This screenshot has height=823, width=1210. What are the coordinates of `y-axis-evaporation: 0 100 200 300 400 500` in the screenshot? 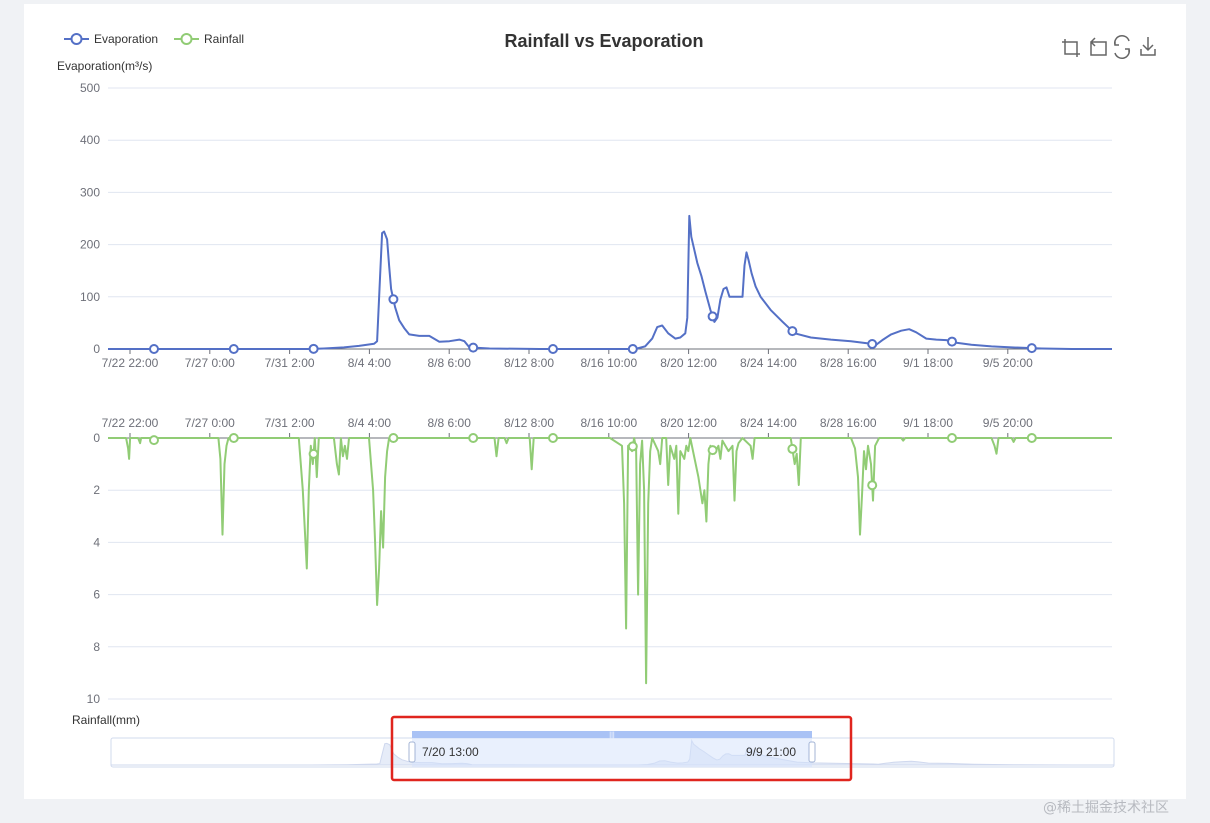 It's located at (90, 218).